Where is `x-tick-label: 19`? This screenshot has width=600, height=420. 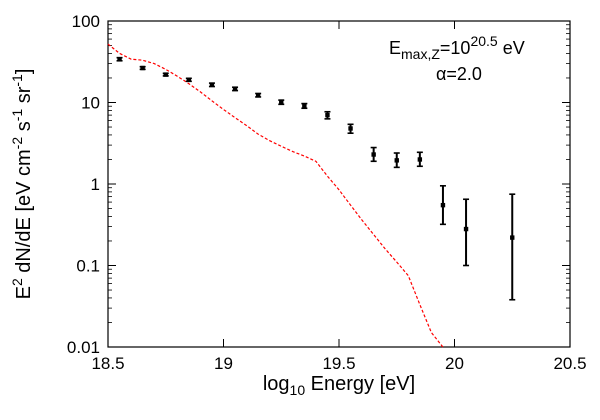
x-tick-label: 19 is located at coordinates (223, 363).